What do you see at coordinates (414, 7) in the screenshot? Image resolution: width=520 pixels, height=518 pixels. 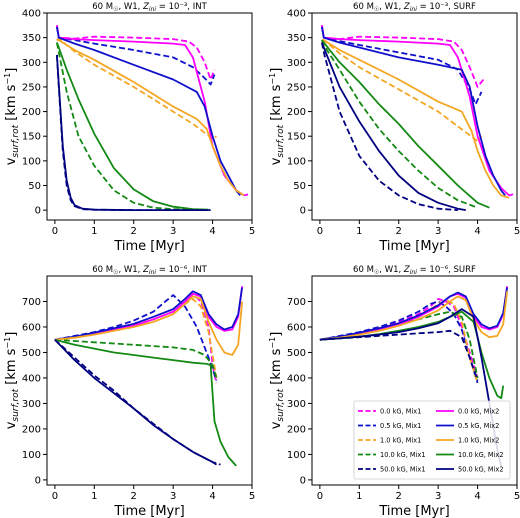 I see `chart-title: 60 M☉, W1, Zini = 10⁻³, SURF` at bounding box center [414, 7].